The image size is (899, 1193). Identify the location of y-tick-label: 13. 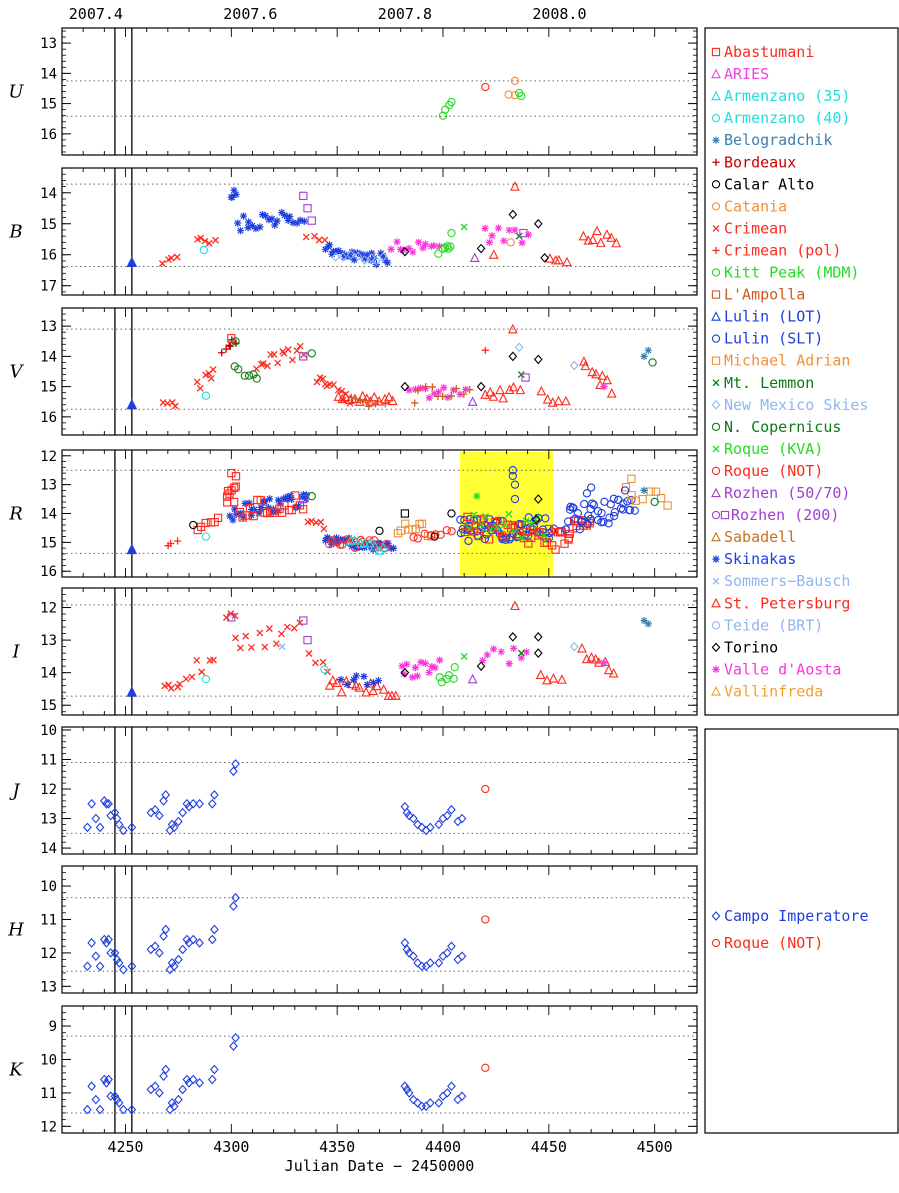
(48, 486).